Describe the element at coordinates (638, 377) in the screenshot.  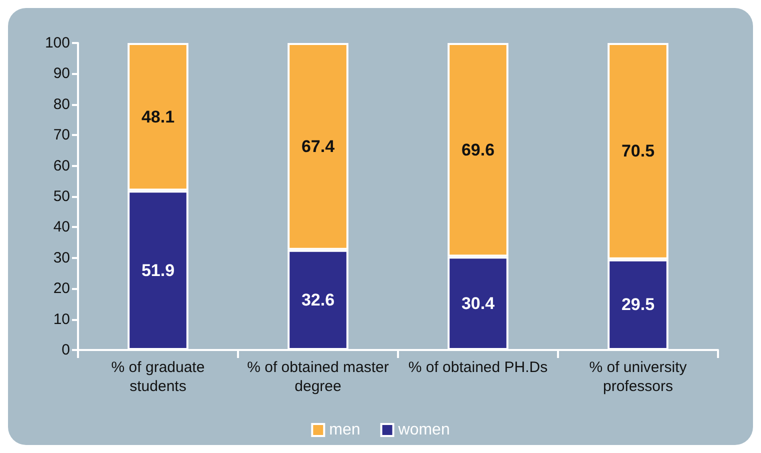
I see `x-tick-label: % of university professors` at that location.